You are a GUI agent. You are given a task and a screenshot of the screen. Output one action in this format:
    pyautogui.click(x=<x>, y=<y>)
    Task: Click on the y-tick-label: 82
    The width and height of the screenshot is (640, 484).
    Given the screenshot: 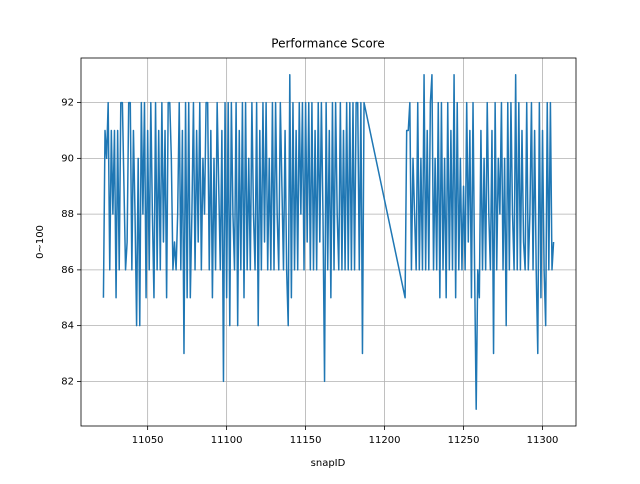 What is the action you would take?
    pyautogui.click(x=67, y=381)
    